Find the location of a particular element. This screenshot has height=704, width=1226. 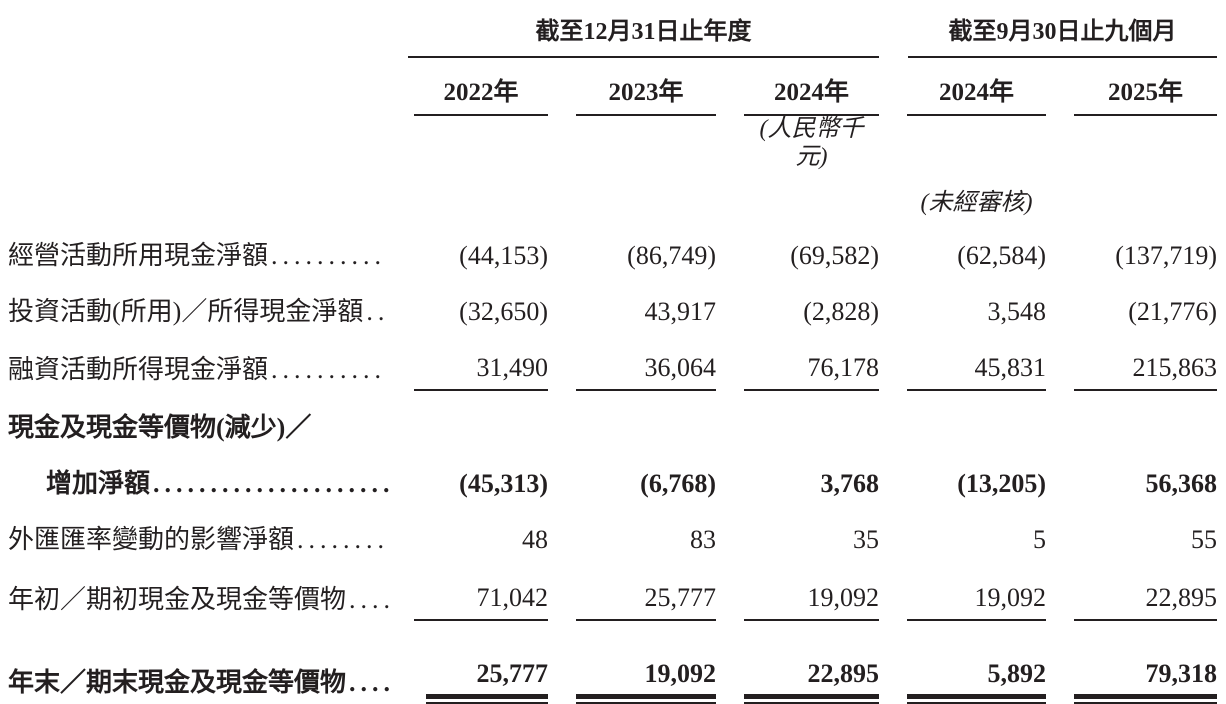

year-header-2025-9m: 2025年 is located at coordinates (1132, 87).